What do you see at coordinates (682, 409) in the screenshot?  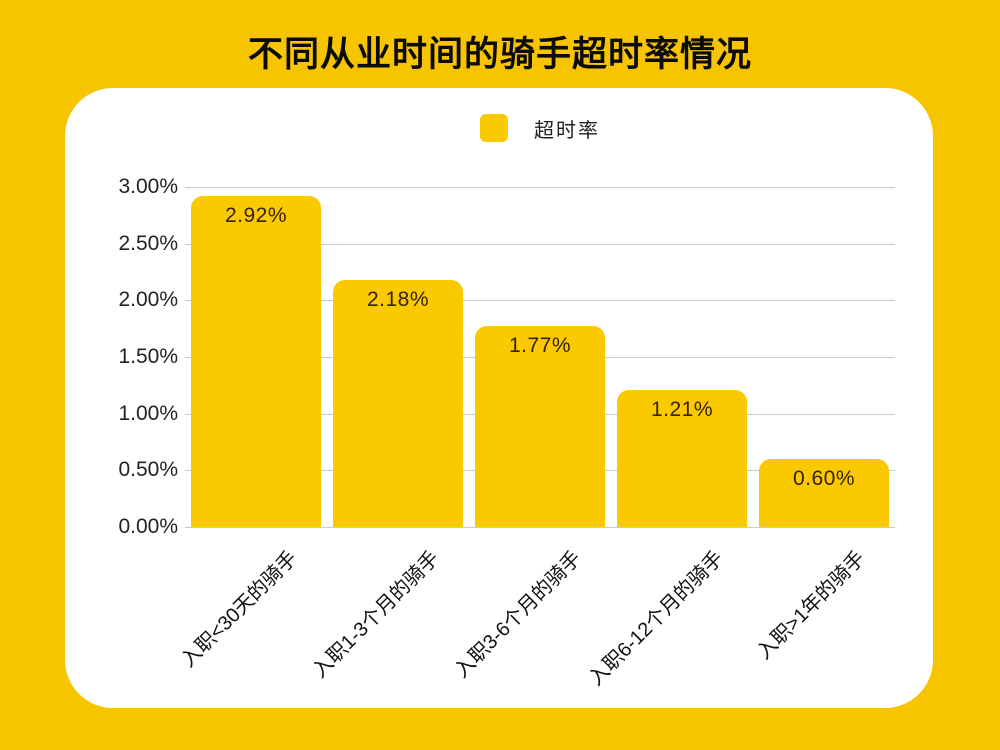 I see `bar-value-label: 1.21%` at bounding box center [682, 409].